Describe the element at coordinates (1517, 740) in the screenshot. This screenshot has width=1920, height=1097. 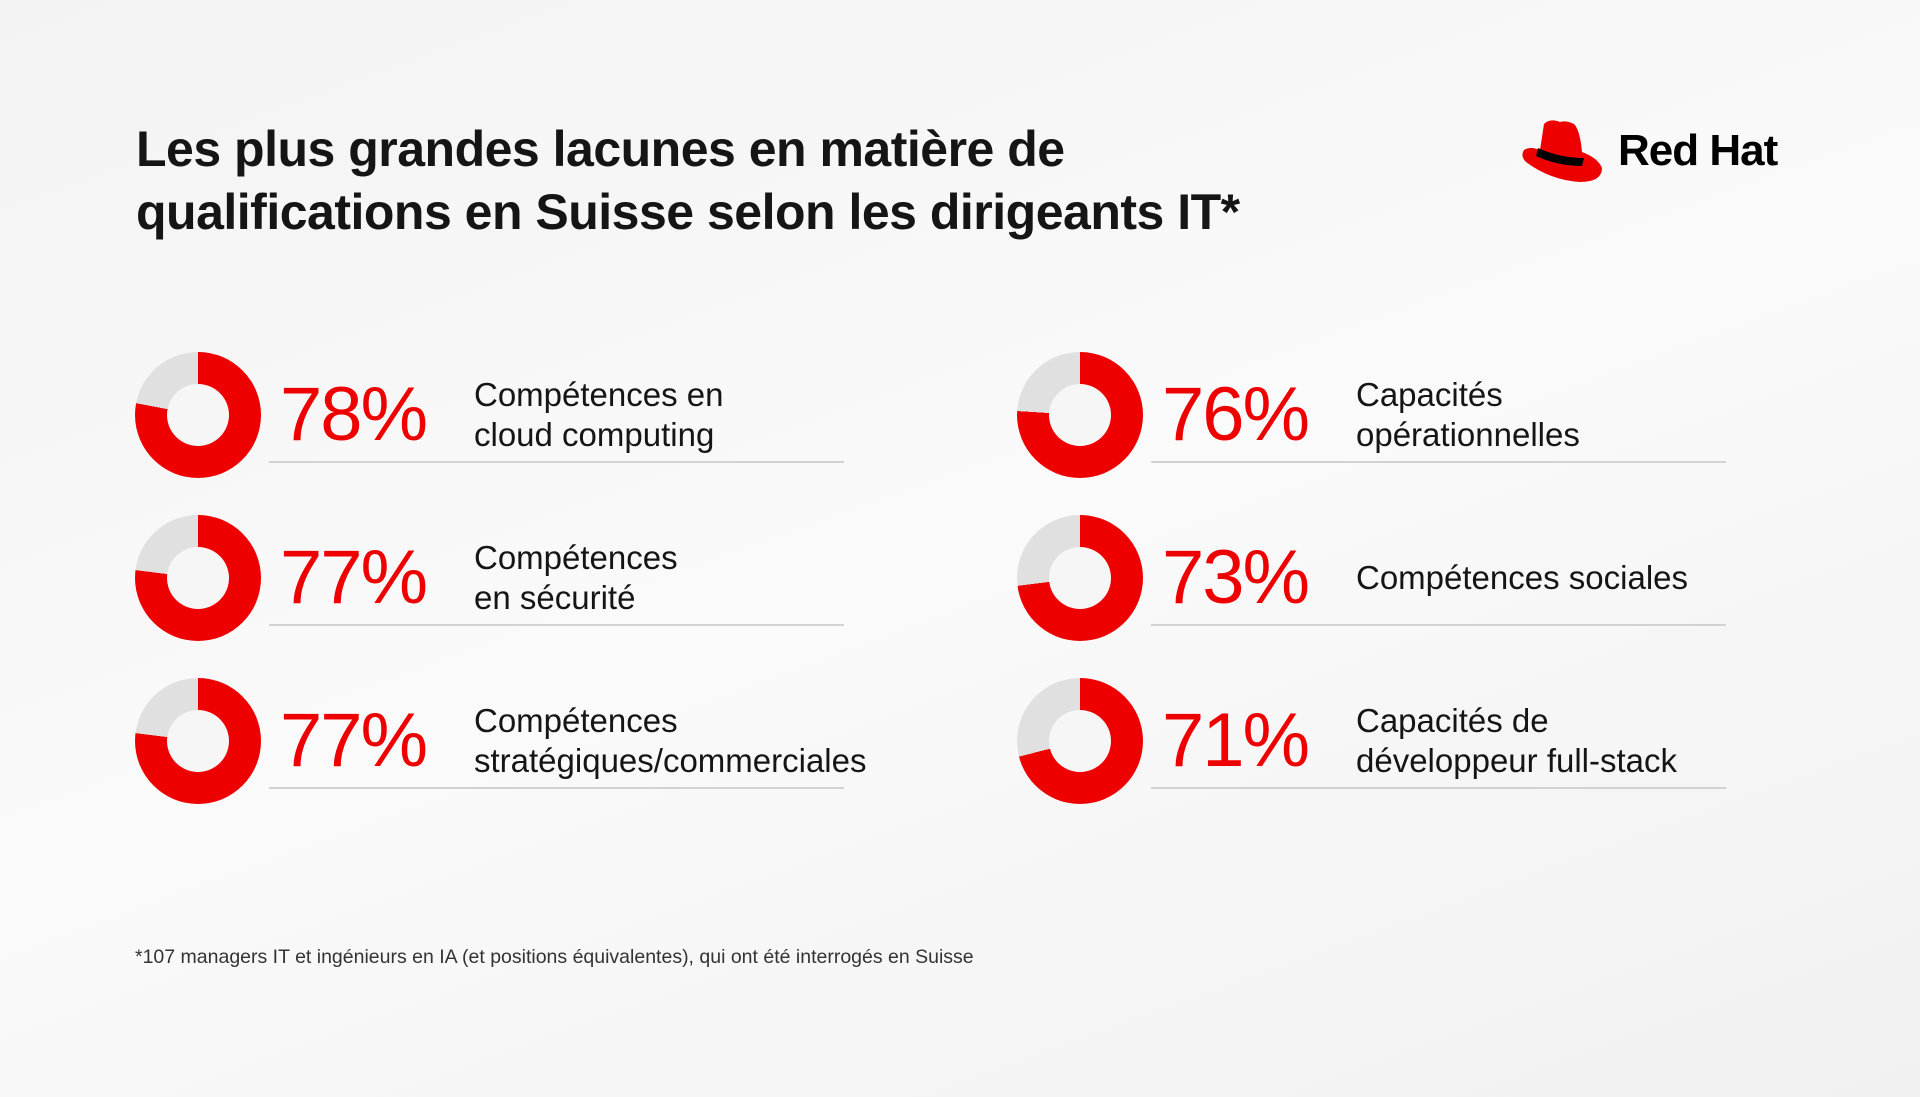
I see `stat-label: Capacités de développeur full-stack` at that location.